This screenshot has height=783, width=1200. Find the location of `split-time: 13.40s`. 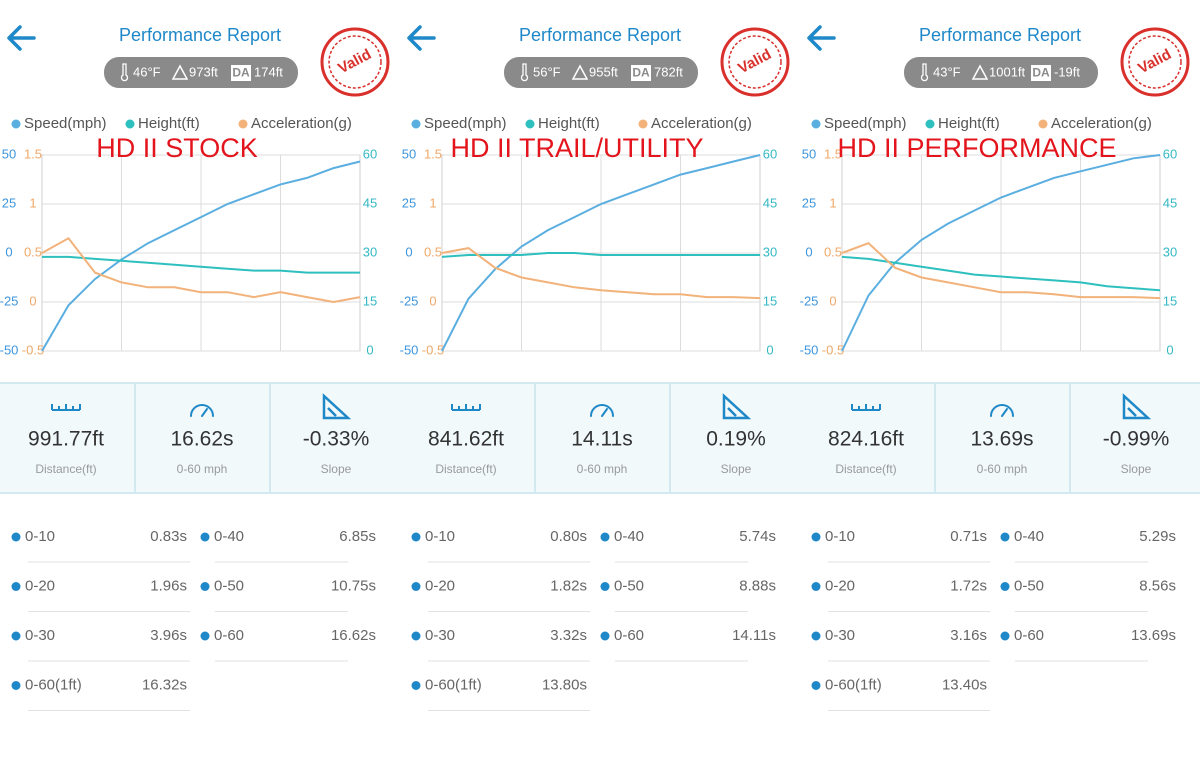

split-time: 13.40s is located at coordinates (964, 684).